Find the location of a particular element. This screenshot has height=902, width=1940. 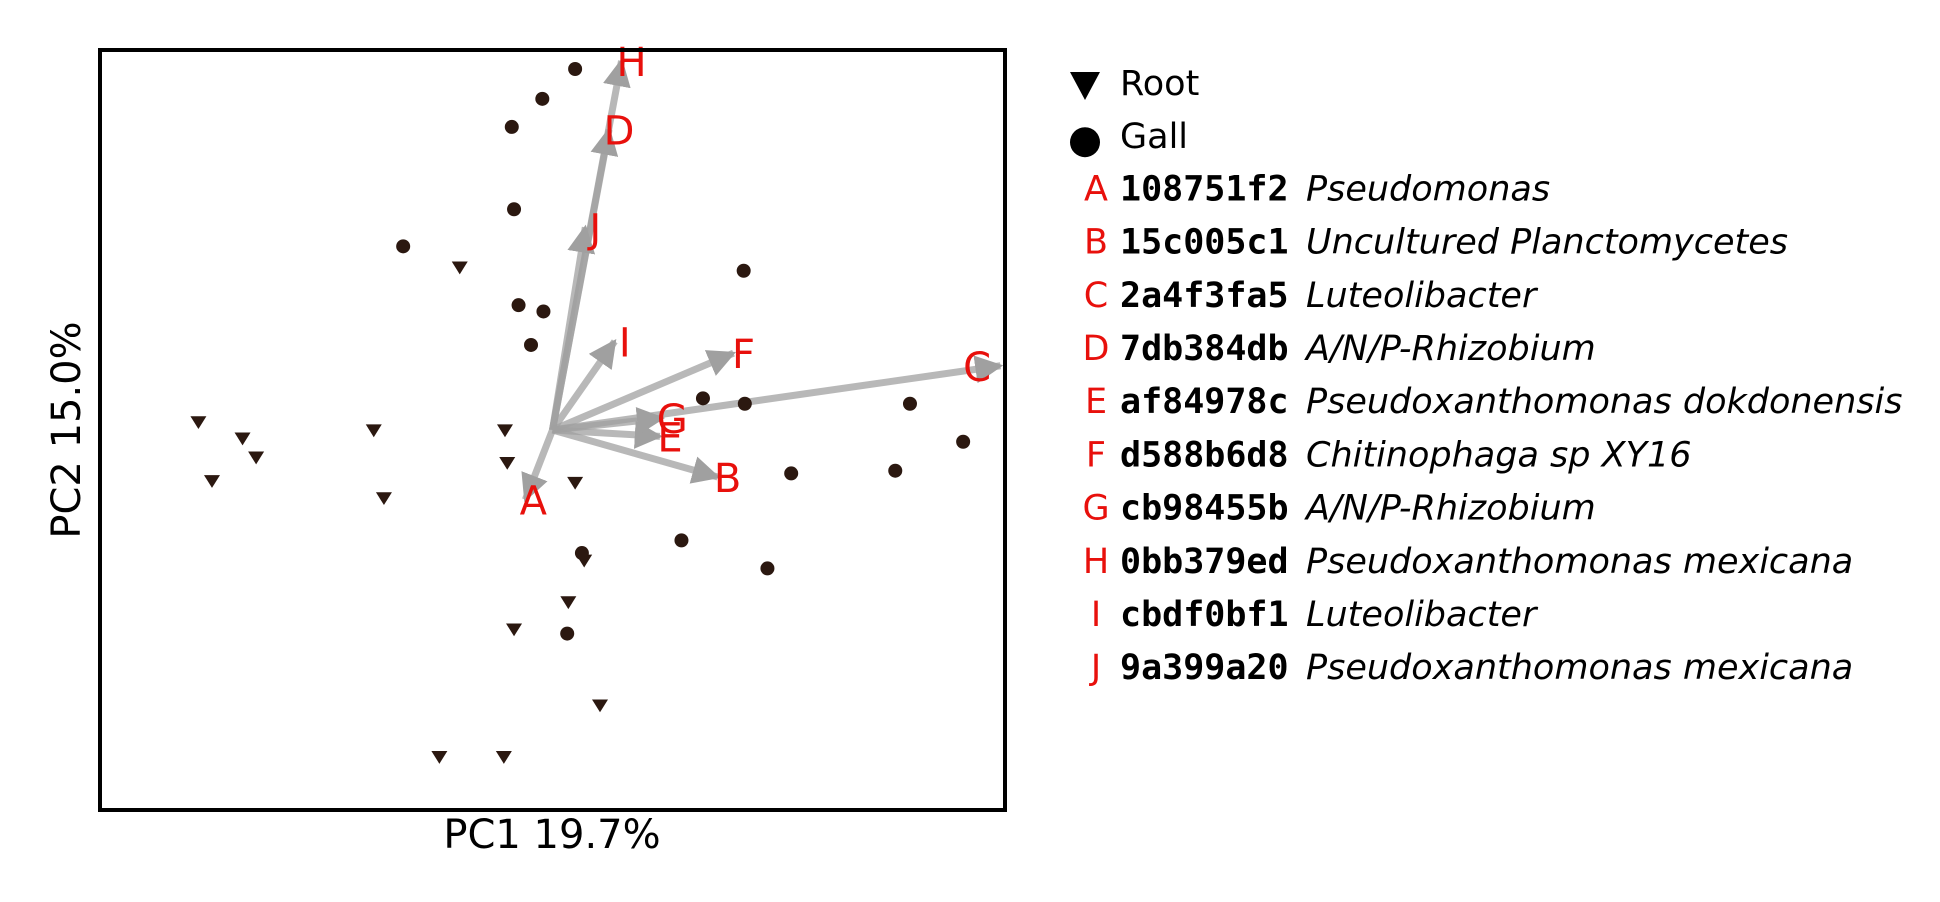

legend-id-H: 0bb379ed is located at coordinates (1204, 562).